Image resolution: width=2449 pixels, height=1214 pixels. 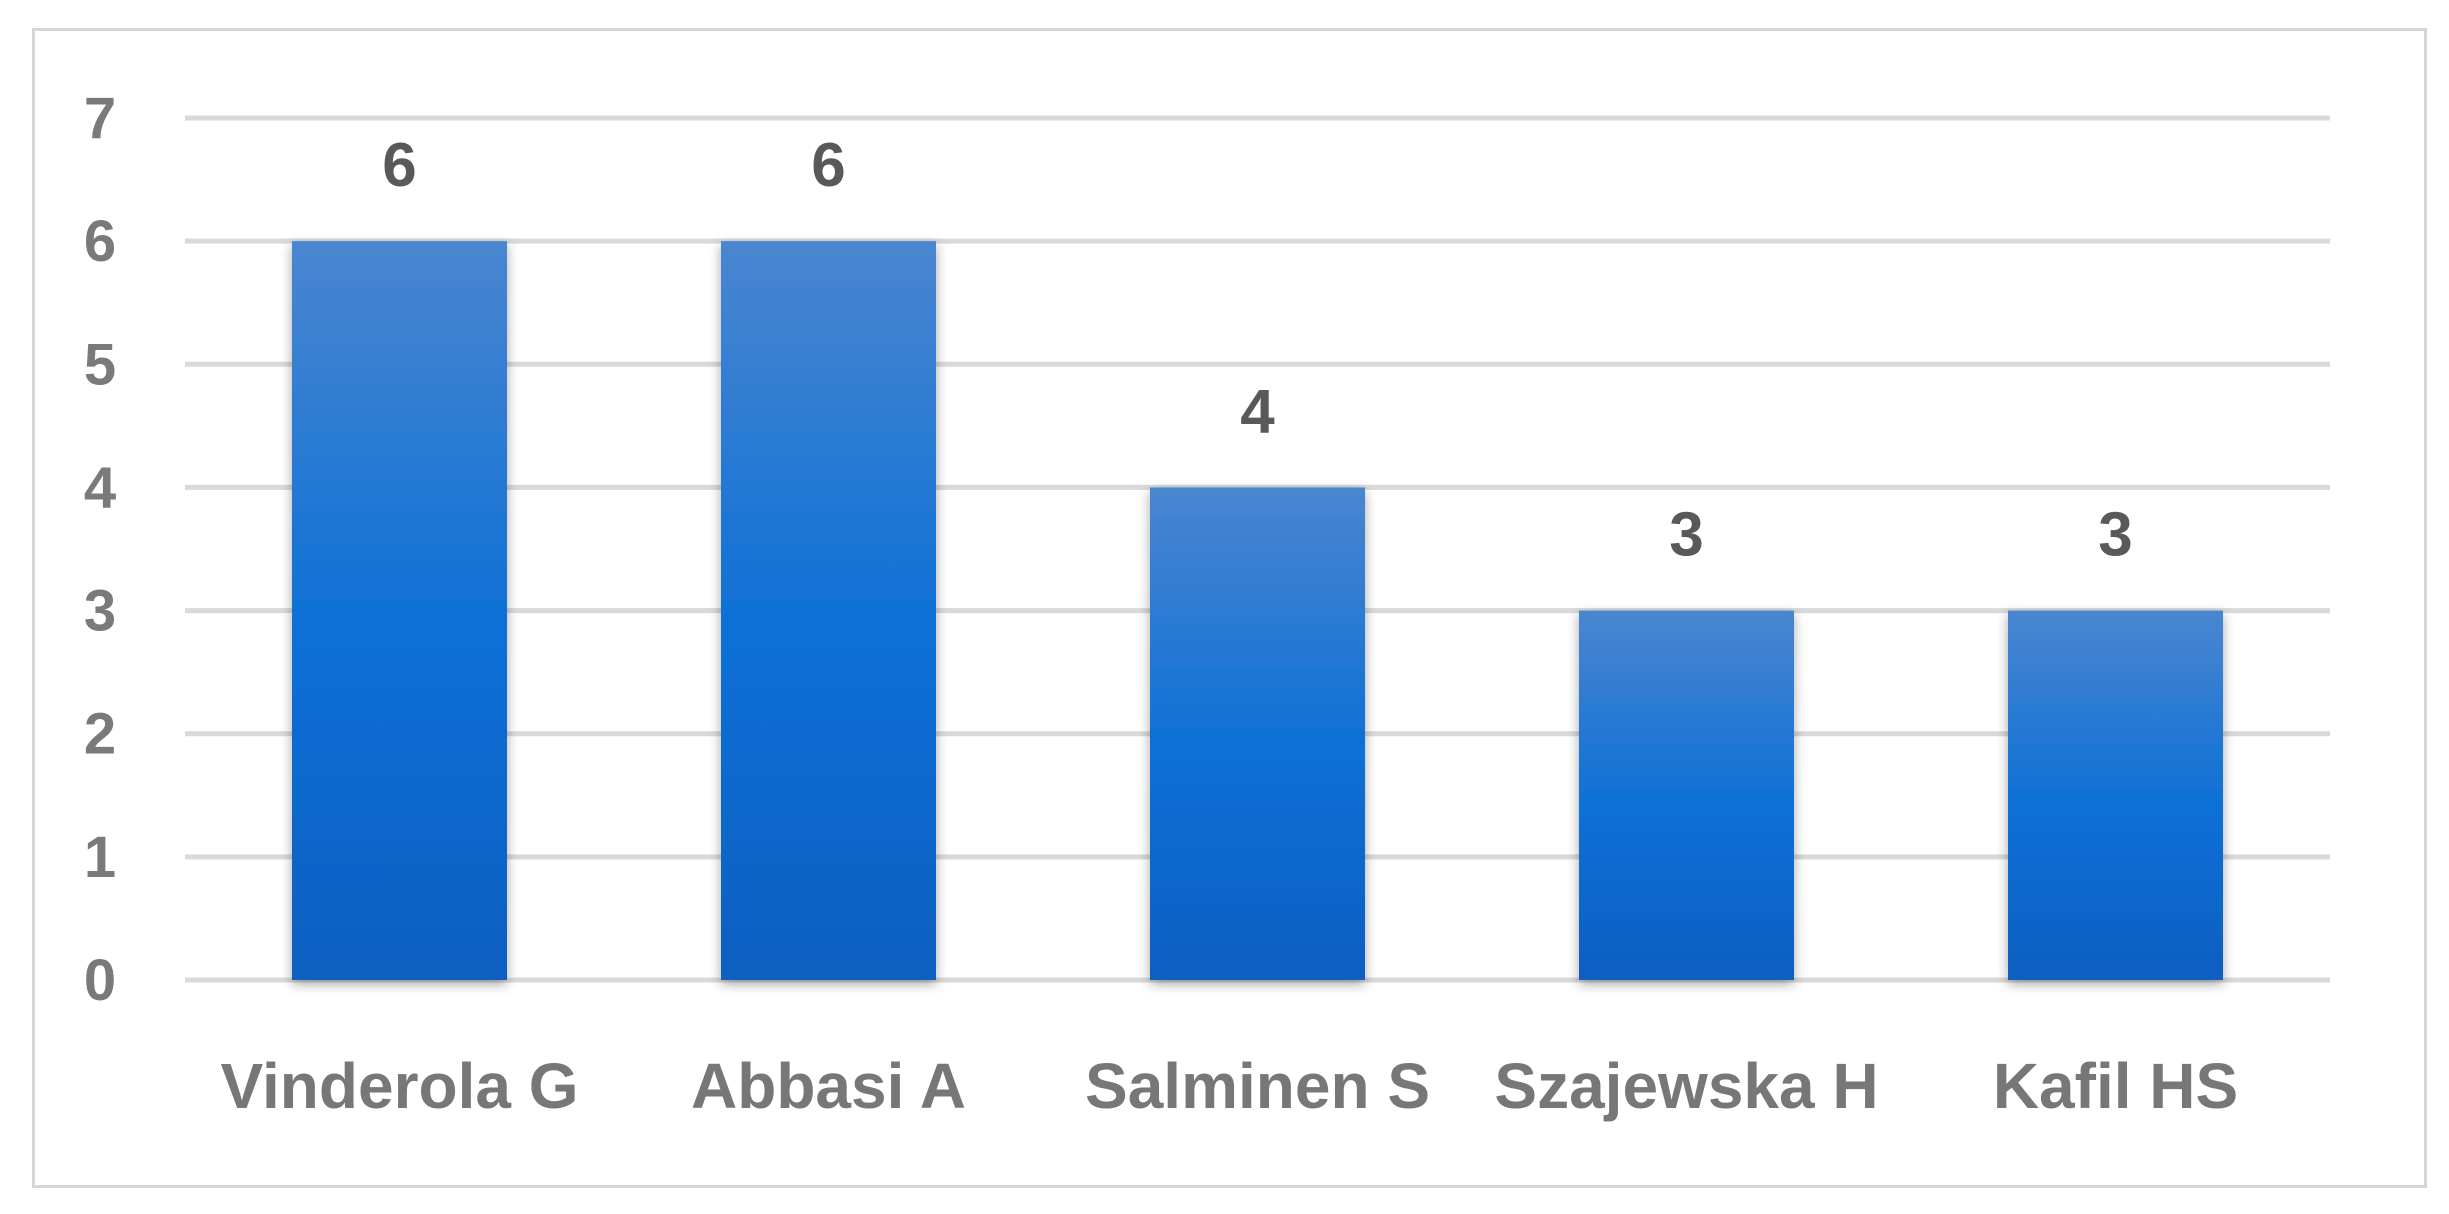 I want to click on y-tick-label: 6, so click(x=100, y=241).